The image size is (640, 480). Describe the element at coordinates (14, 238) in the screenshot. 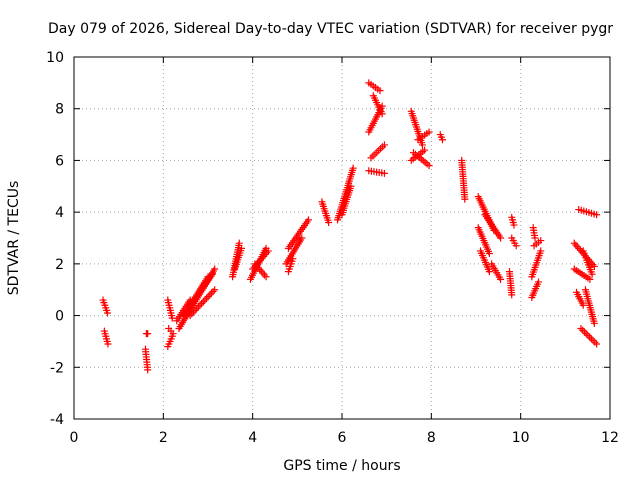

I see `y-axis-label: SDTVAR / TECUs` at that location.